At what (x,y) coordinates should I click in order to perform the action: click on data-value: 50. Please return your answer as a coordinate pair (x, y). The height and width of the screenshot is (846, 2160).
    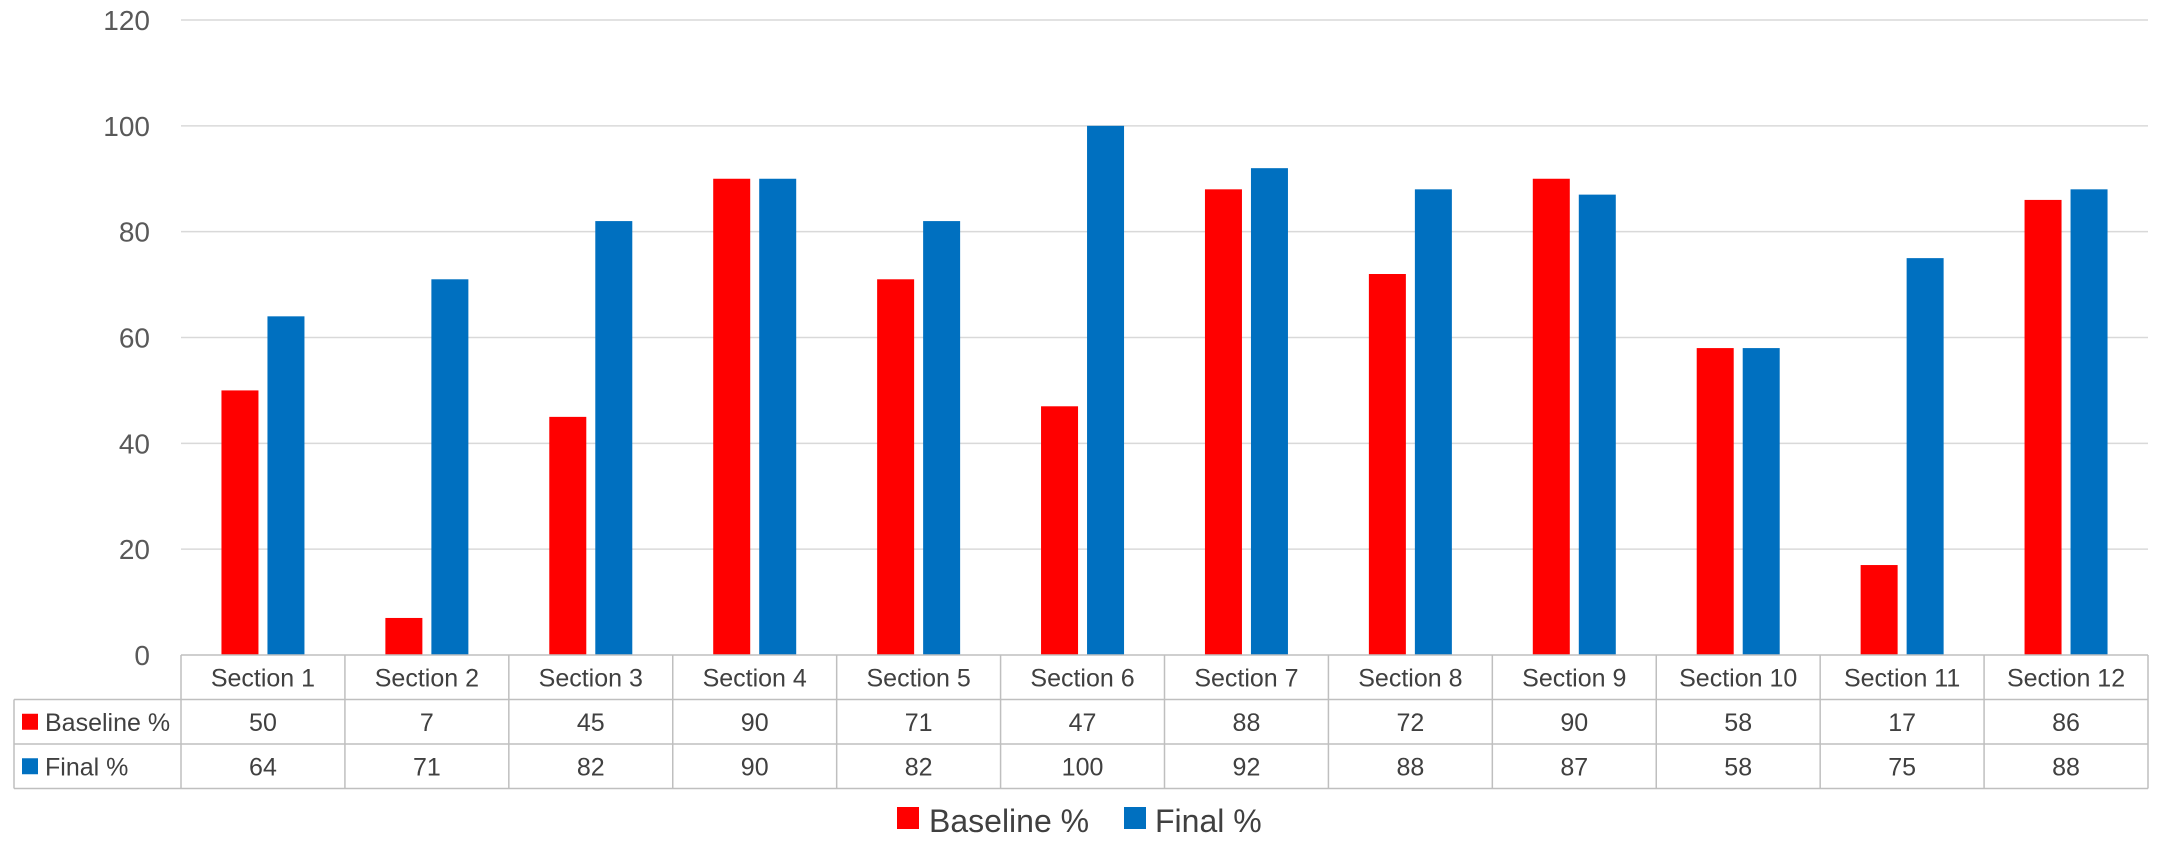
    Looking at the image, I should click on (263, 723).